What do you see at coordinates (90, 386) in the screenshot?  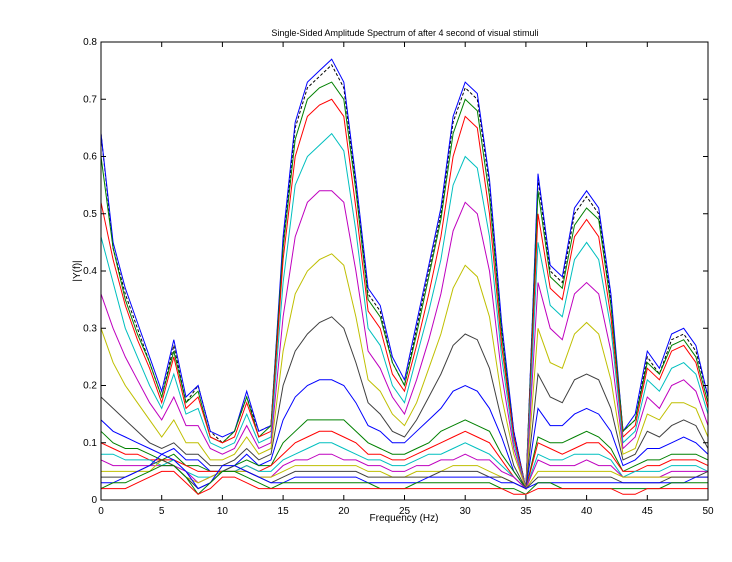 I see `y-tick-label: 0.2` at bounding box center [90, 386].